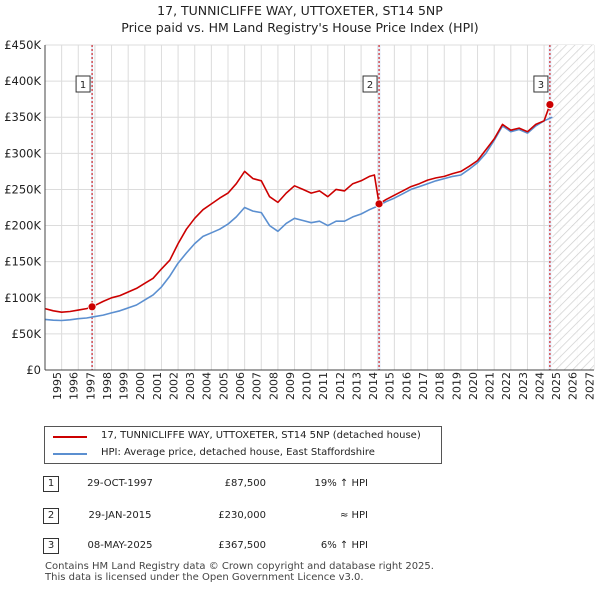 Image resolution: width=600 pixels, height=590 pixels. What do you see at coordinates (245, 483) in the screenshot?
I see `sale-price: £87,500` at bounding box center [245, 483].